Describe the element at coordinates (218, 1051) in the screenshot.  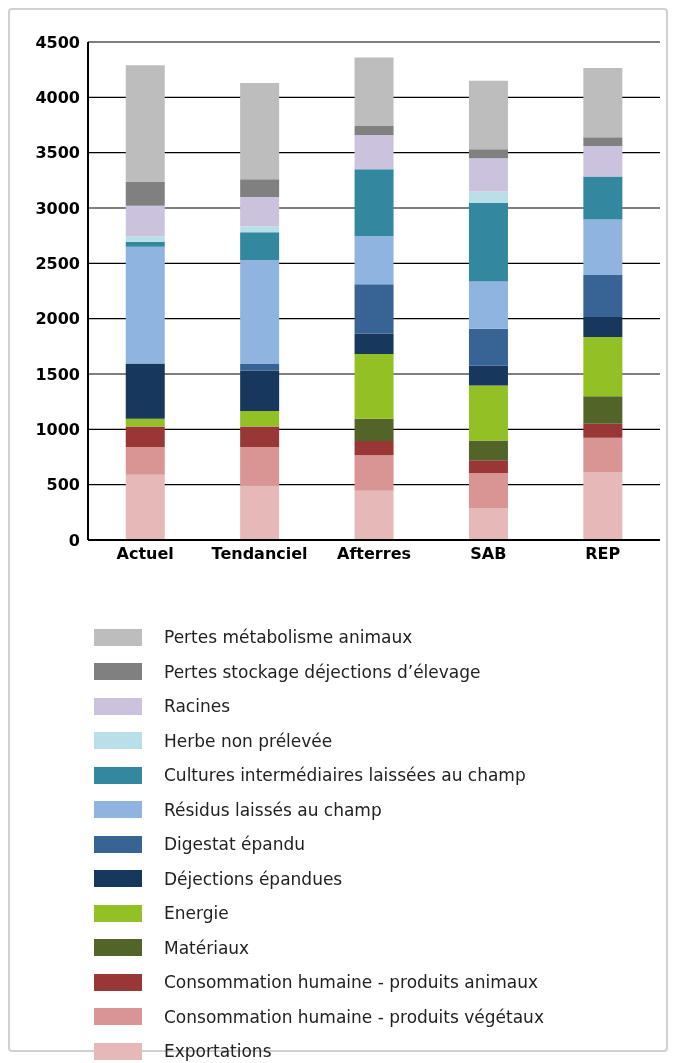
I see `legend-label: Exportations` at that location.